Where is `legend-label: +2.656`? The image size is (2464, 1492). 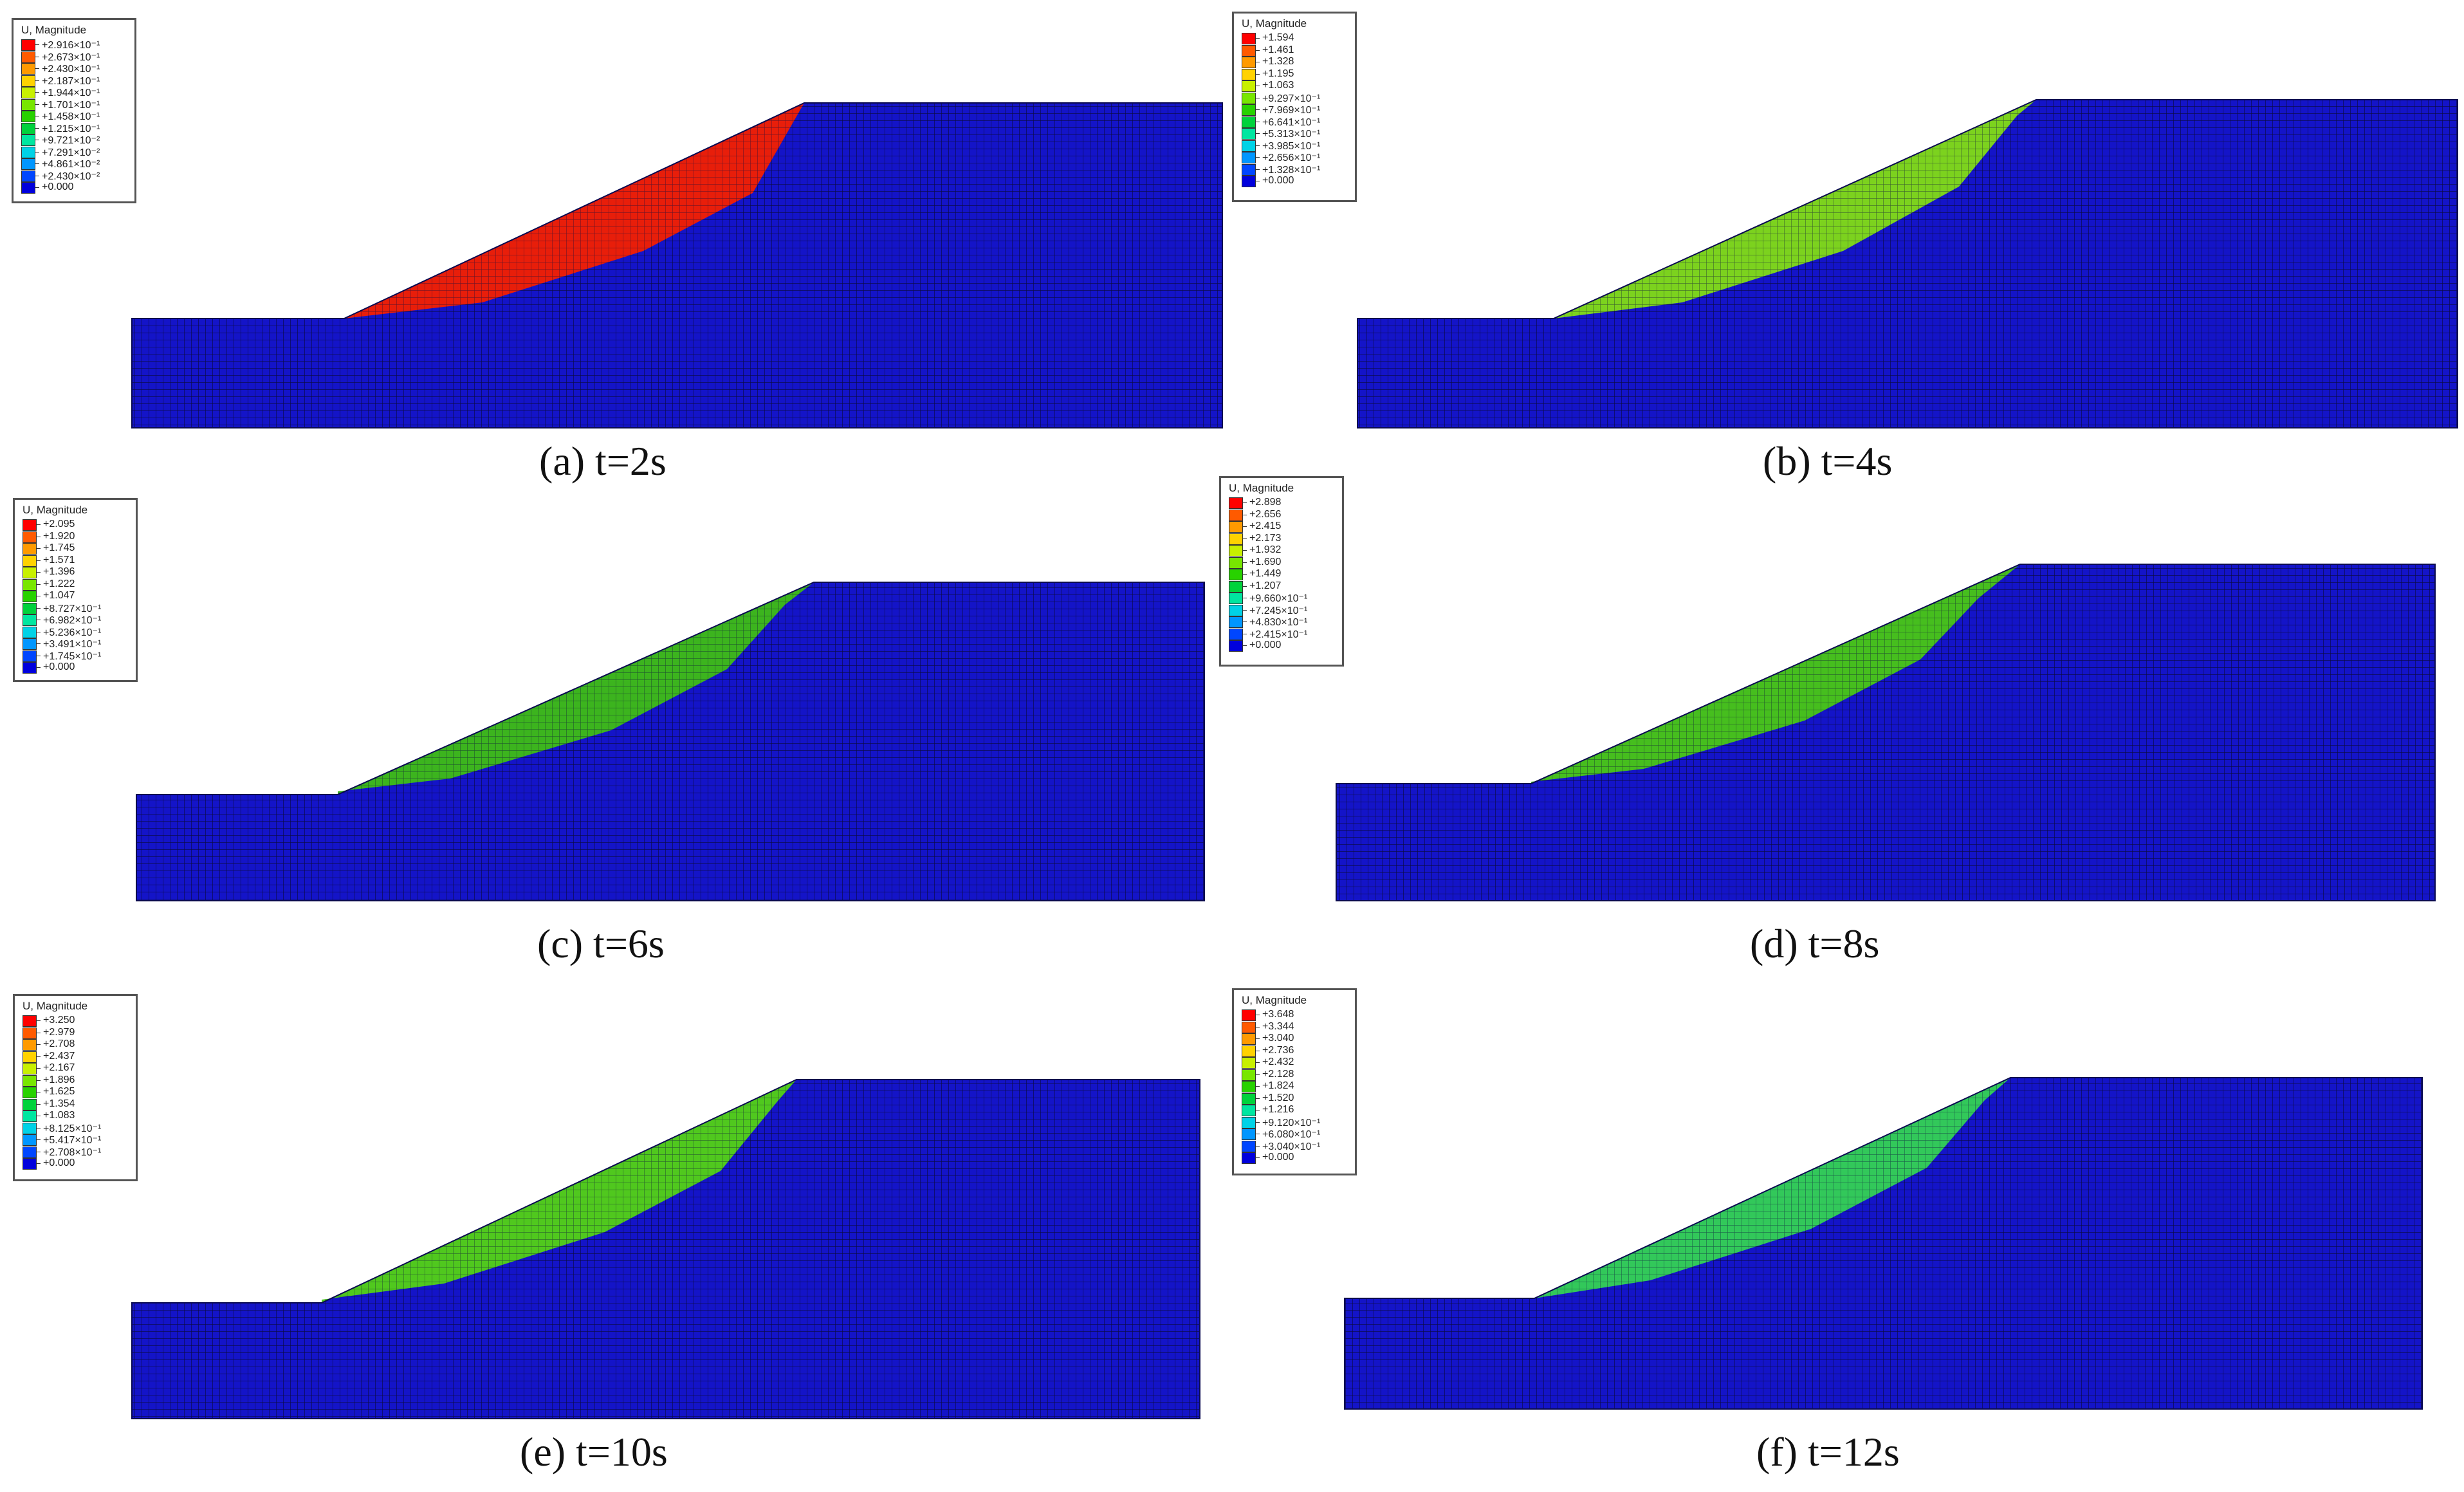
legend-label: +2.656 is located at coordinates (1265, 514).